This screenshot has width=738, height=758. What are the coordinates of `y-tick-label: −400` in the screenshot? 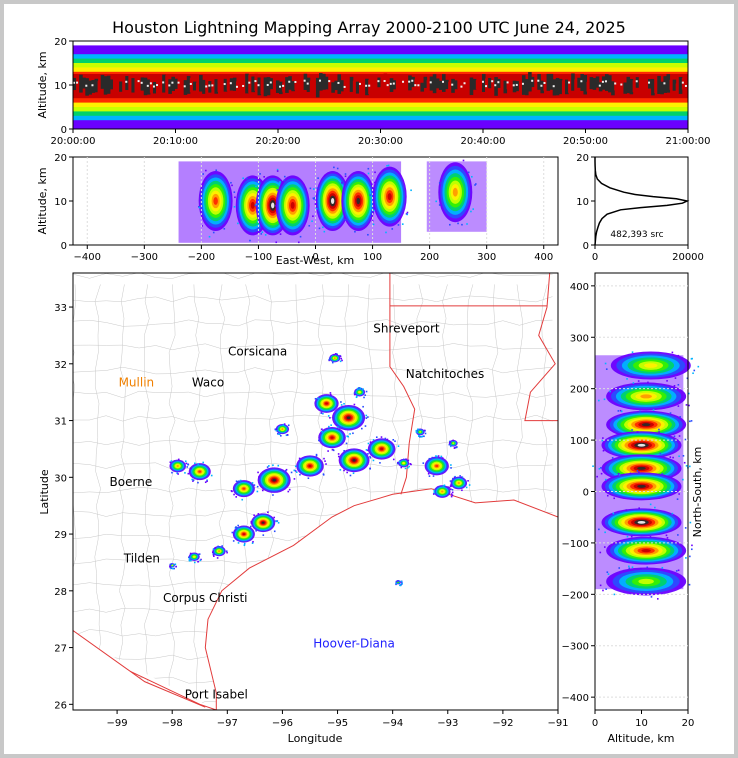 It's located at (575, 698).